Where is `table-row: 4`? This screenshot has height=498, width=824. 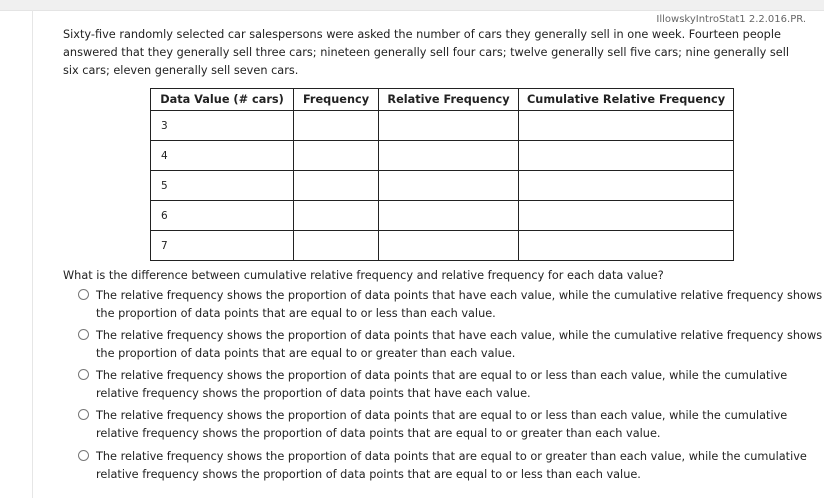
table-row: 4 is located at coordinates (442, 155).